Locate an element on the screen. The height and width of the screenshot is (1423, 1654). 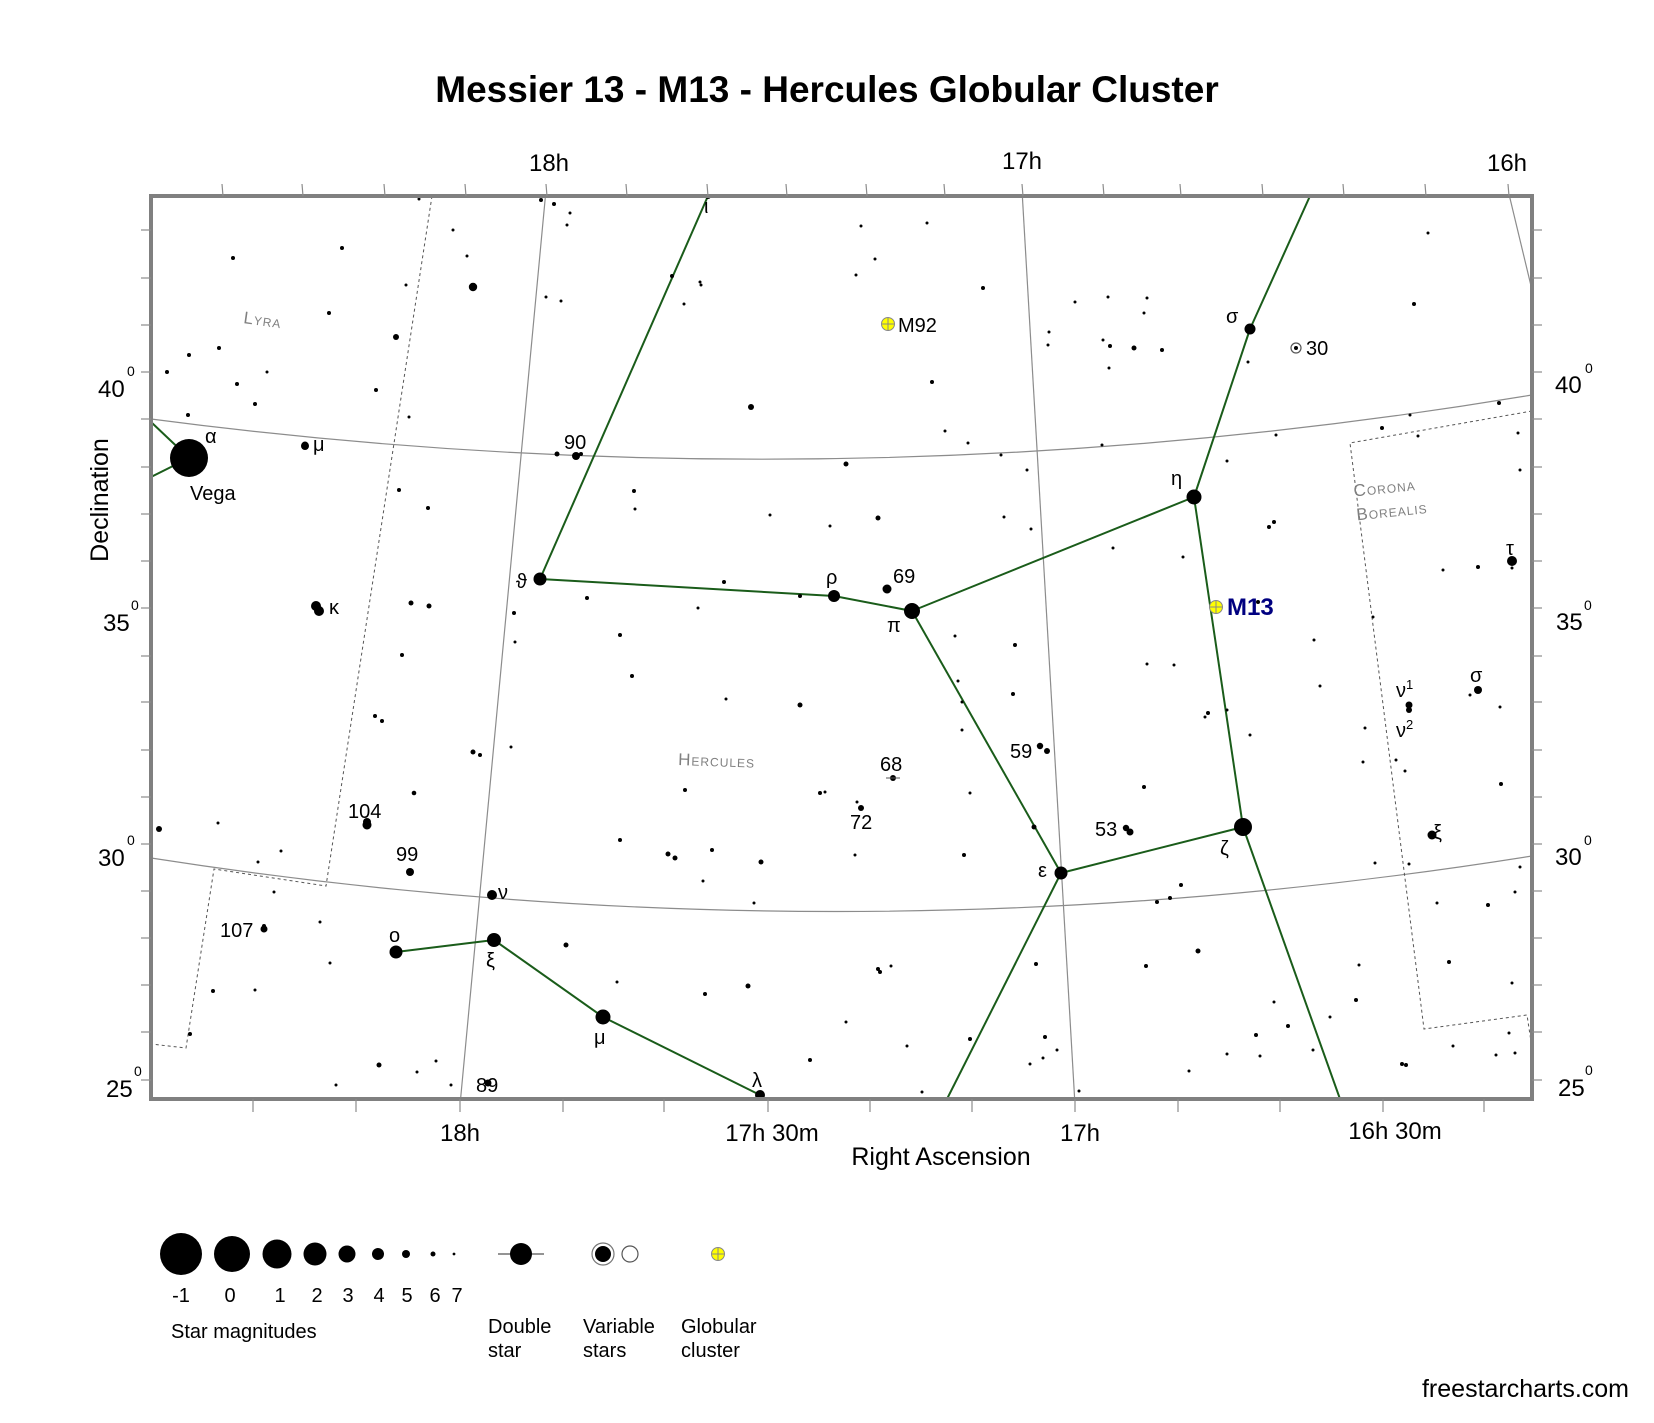
ra-top-tick-label: 18h is located at coordinates (549, 163).